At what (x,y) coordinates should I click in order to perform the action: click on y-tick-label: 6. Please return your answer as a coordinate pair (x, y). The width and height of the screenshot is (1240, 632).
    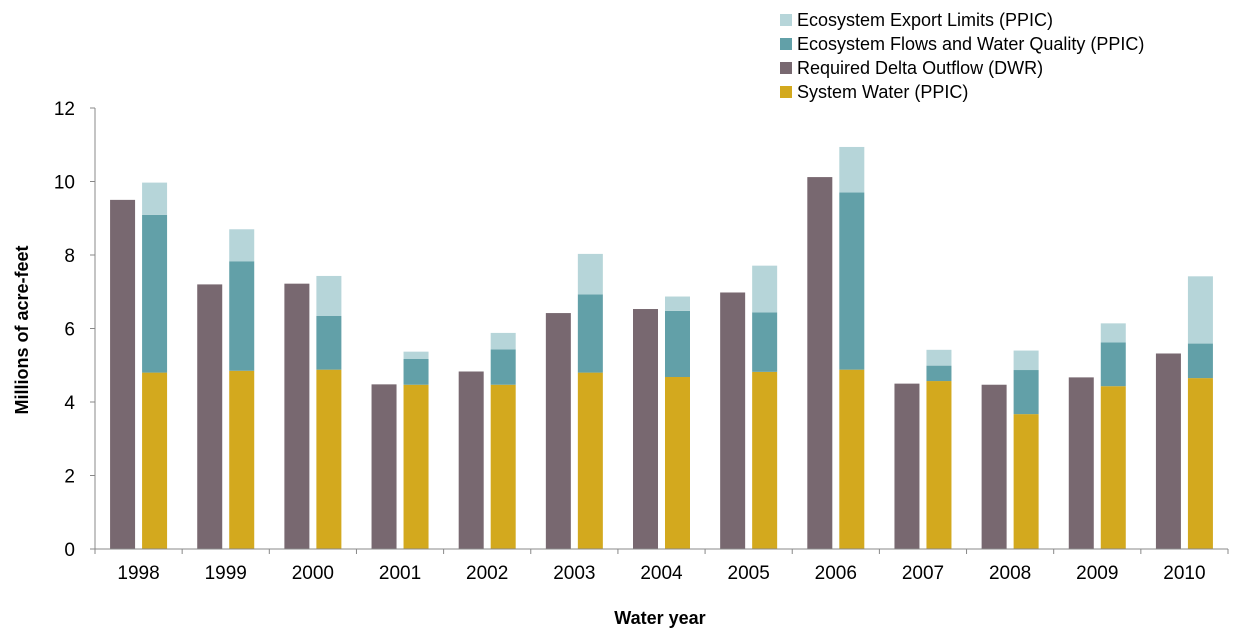
    Looking at the image, I should click on (69, 330).